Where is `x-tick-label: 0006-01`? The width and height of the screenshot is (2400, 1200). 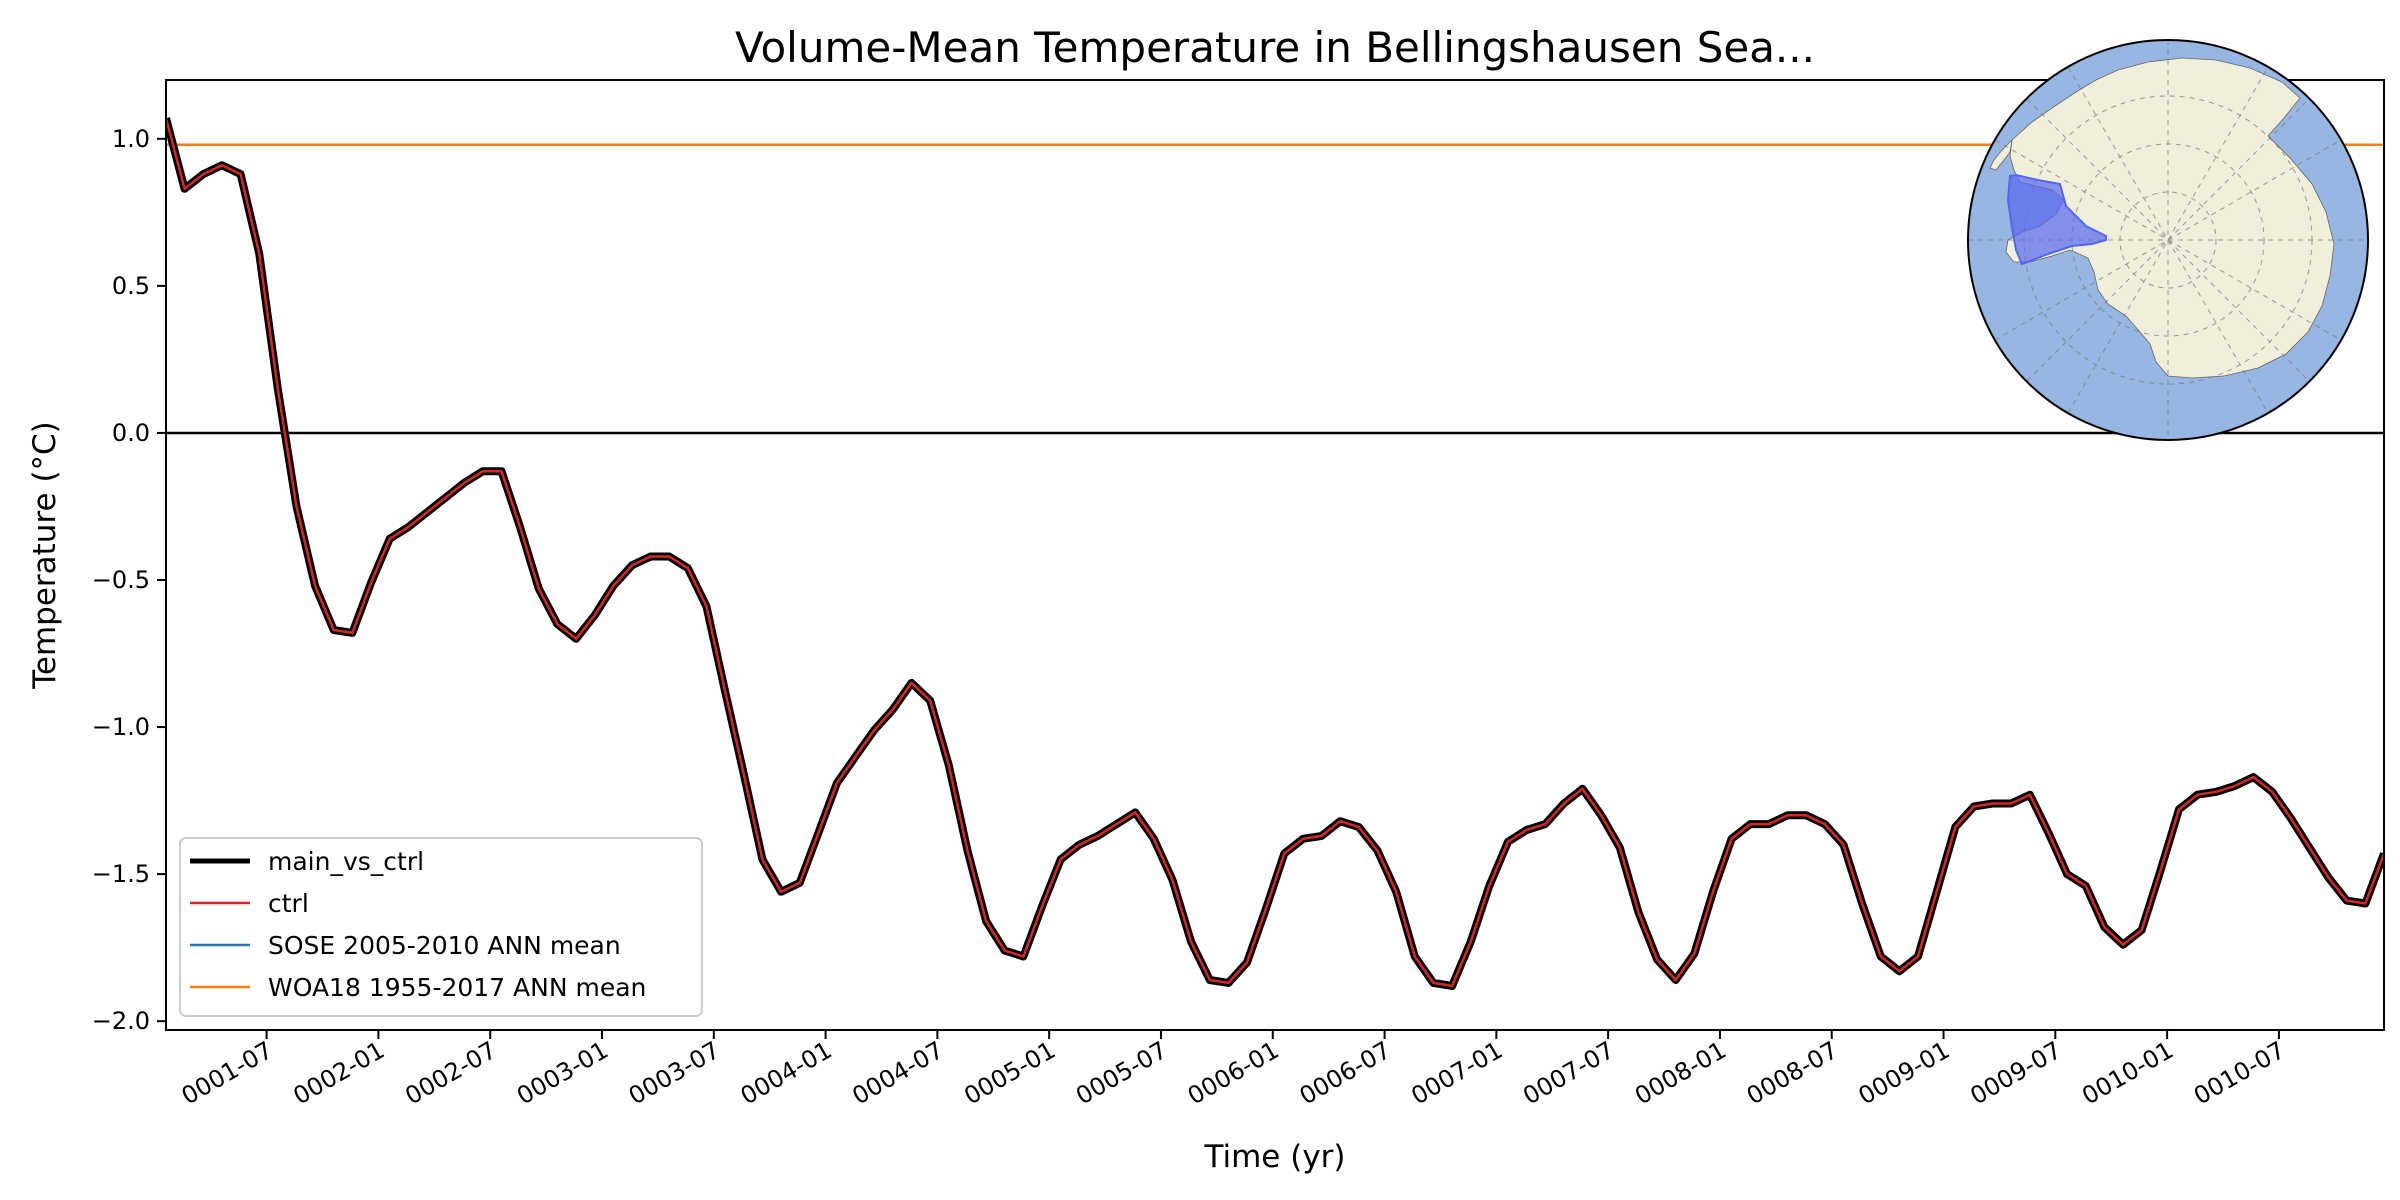 x-tick-label: 0006-01 is located at coordinates (1233, 1073).